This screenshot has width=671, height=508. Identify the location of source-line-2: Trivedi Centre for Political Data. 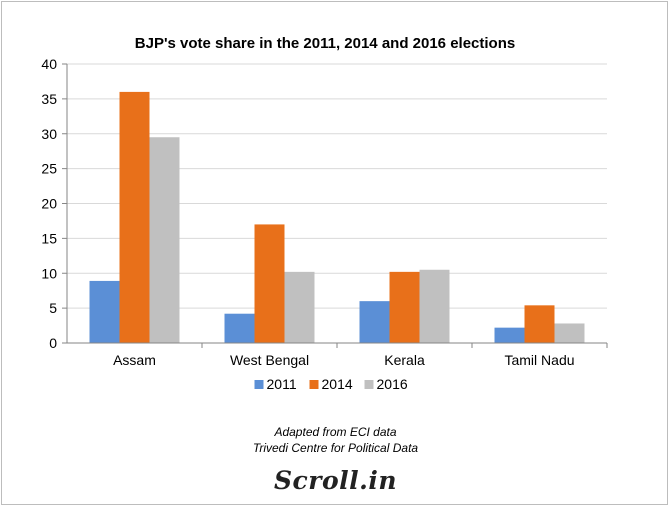
(335, 448).